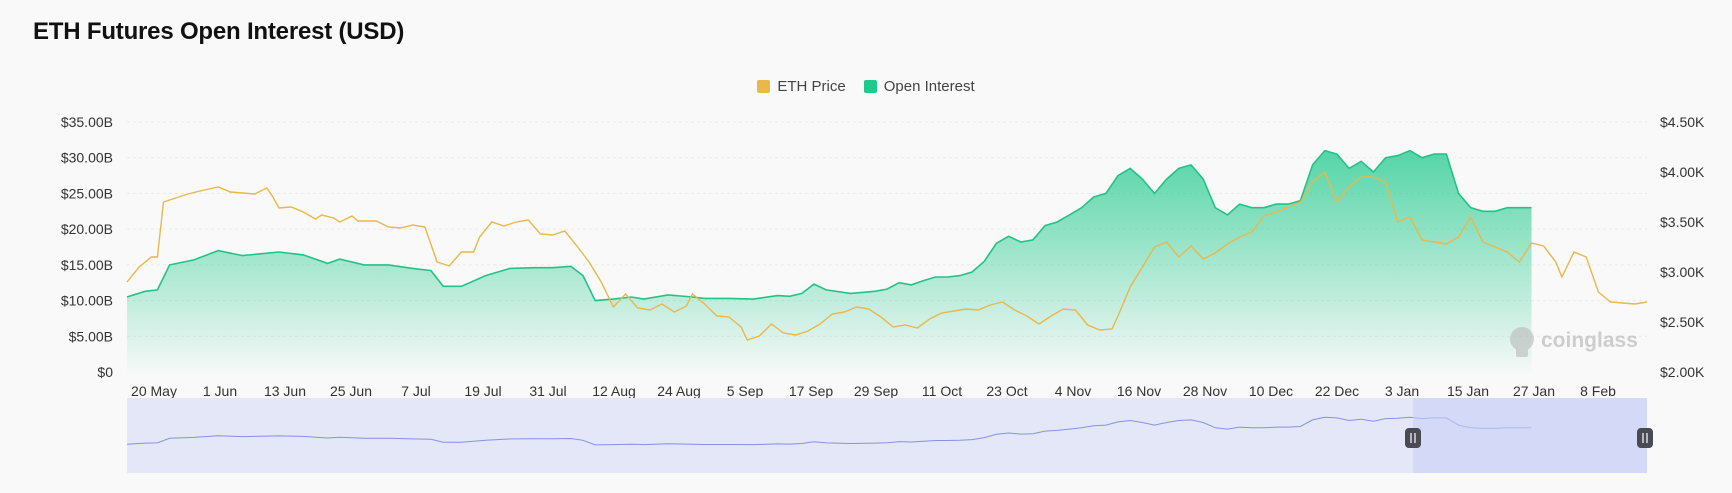  What do you see at coordinates (1468, 391) in the screenshot?
I see `x-tick-label: 15 Jan` at bounding box center [1468, 391].